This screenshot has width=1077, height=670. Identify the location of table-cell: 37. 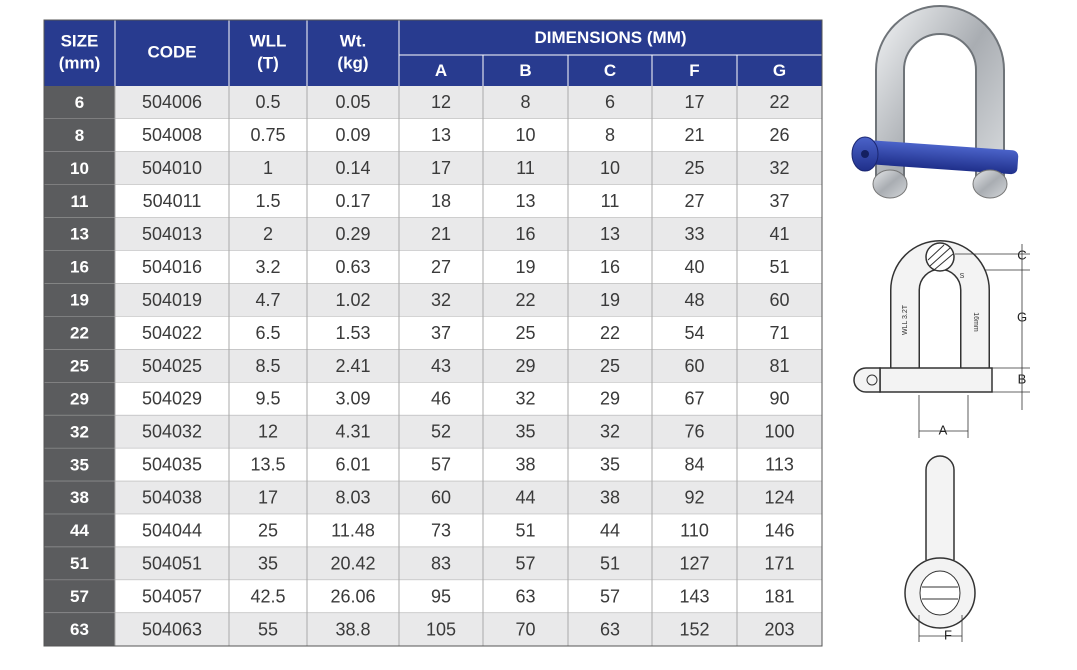
(441, 333).